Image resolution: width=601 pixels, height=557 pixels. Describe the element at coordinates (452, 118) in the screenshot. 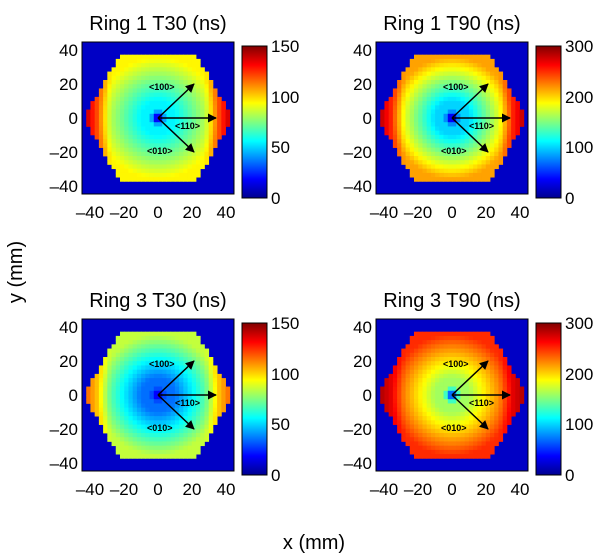

I see `heatmap-plot` at that location.